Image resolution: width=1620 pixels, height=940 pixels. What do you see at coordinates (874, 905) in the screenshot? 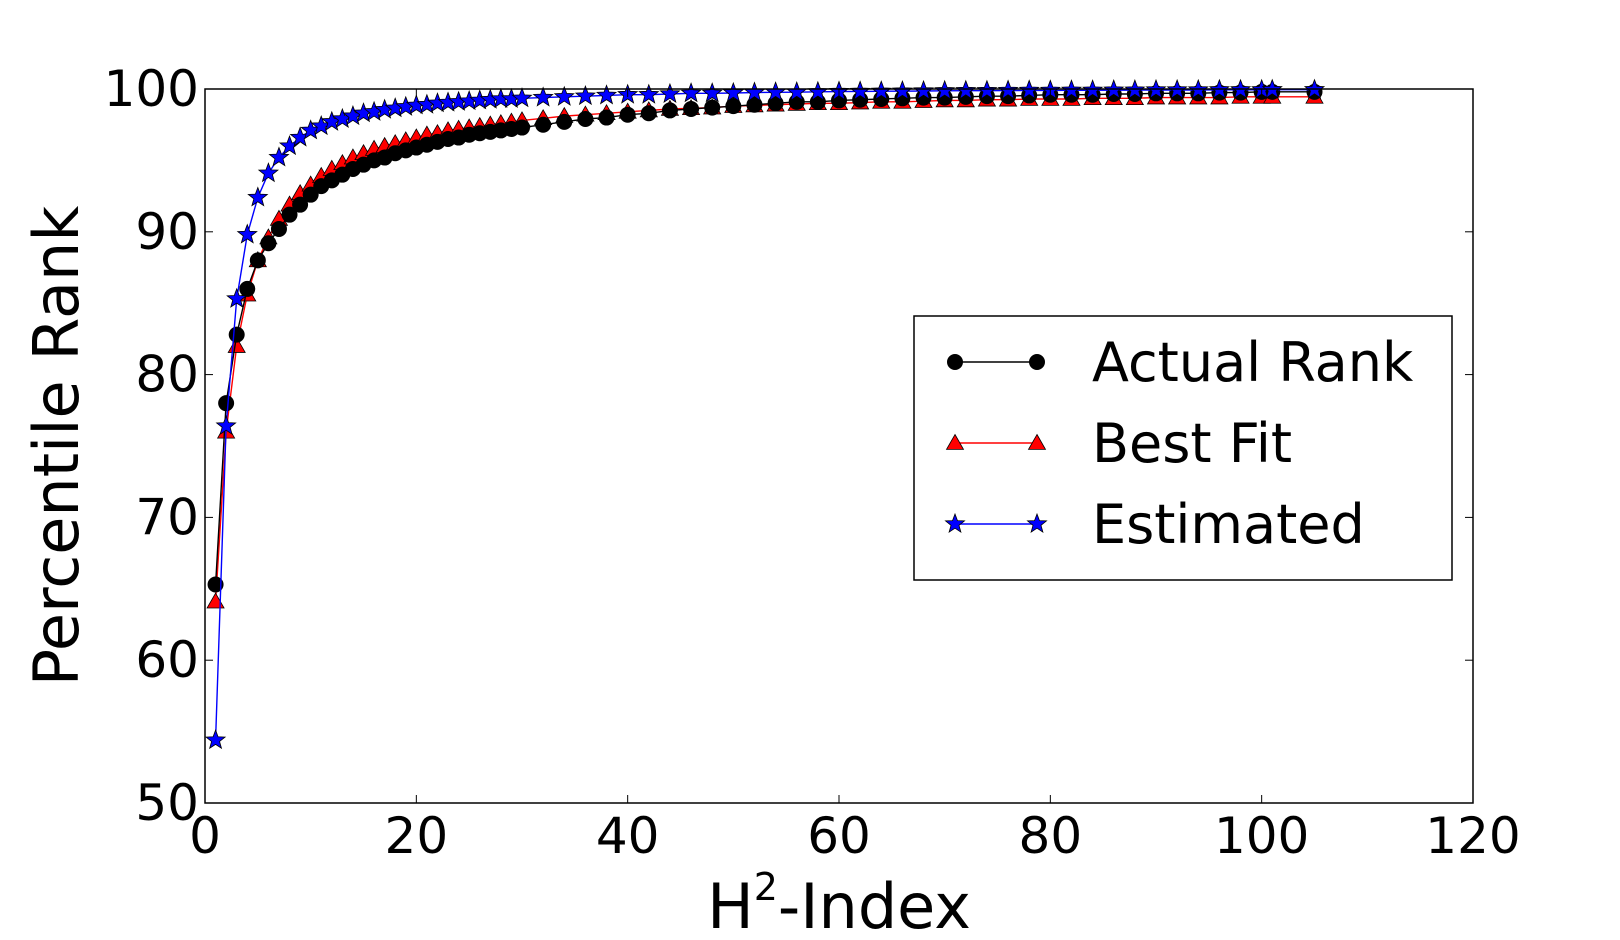
I see `x-axis-label-suffix: -Index` at bounding box center [874, 905].